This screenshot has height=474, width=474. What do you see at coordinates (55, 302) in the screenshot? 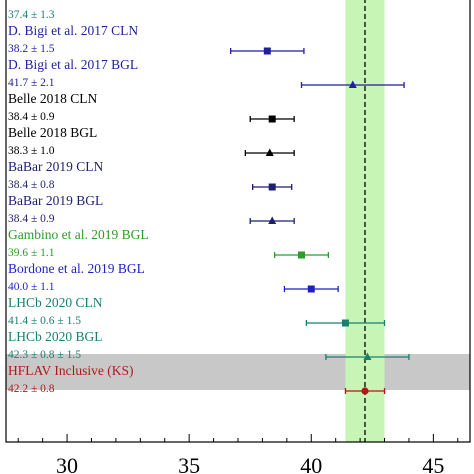
I see `entry-label: LHCb 2020 CLN` at bounding box center [55, 302].